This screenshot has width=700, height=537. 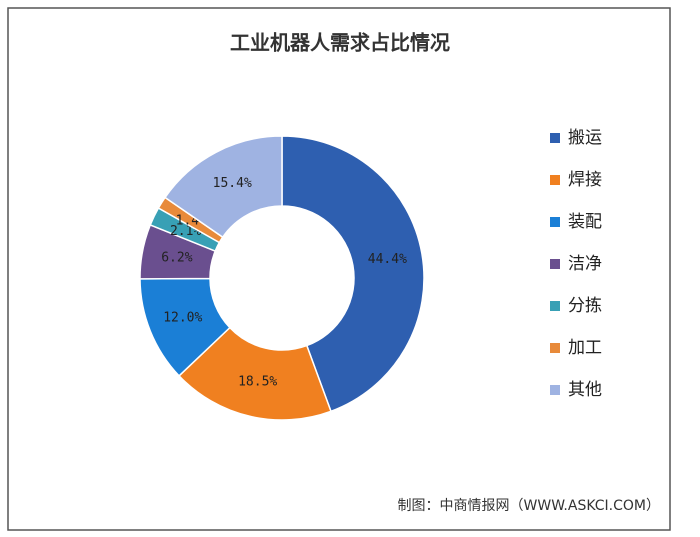 I want to click on legend-label: 搬运, so click(x=585, y=138).